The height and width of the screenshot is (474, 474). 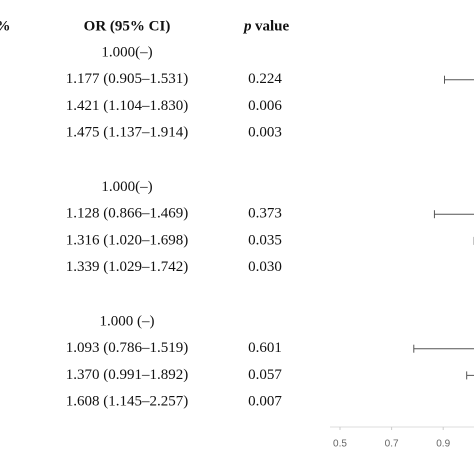 What do you see at coordinates (265, 402) in the screenshot?
I see `p-value: 0.007` at bounding box center [265, 402].